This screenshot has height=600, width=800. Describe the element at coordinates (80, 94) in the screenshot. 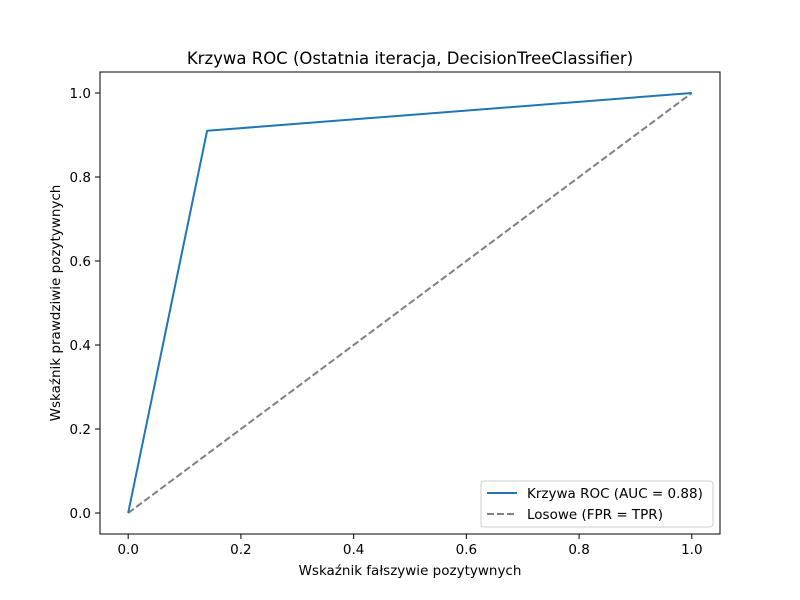

I see `y-tick-label: 1.0` at that location.